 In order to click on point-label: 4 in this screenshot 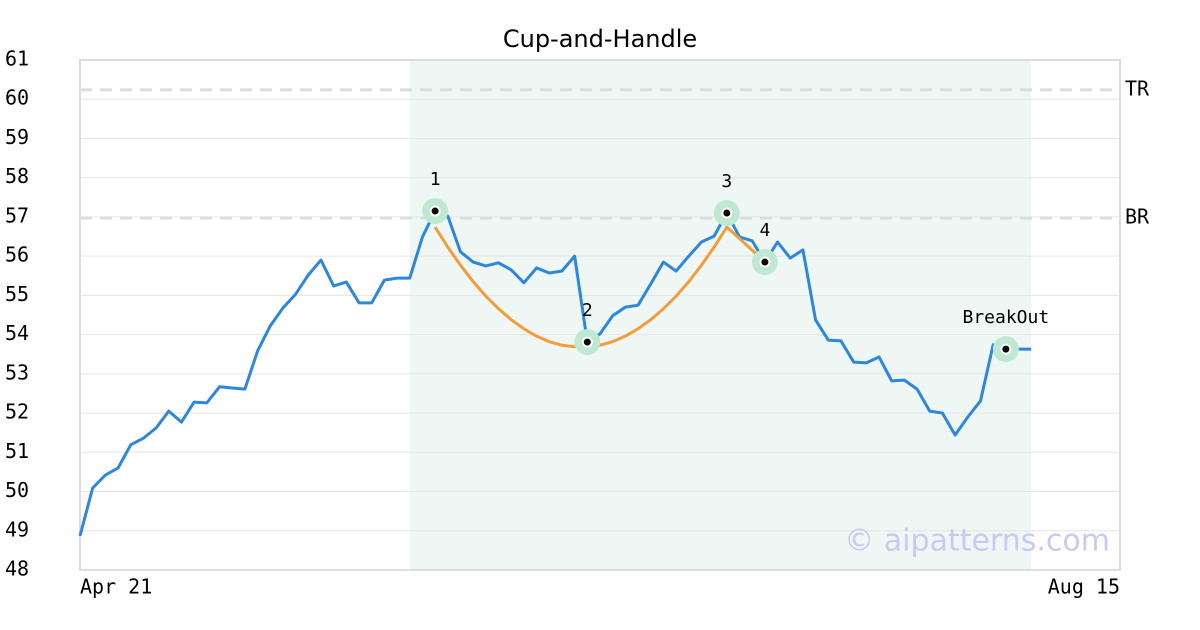, I will do `click(764, 230)`.